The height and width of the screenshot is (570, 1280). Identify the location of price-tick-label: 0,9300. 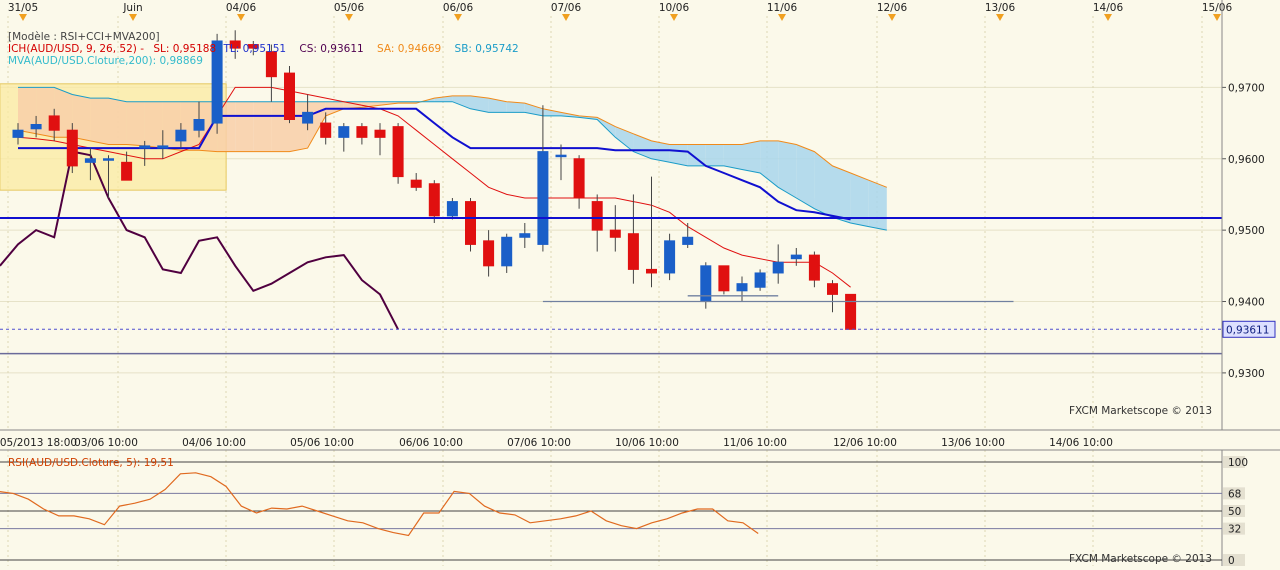
(1246, 374).